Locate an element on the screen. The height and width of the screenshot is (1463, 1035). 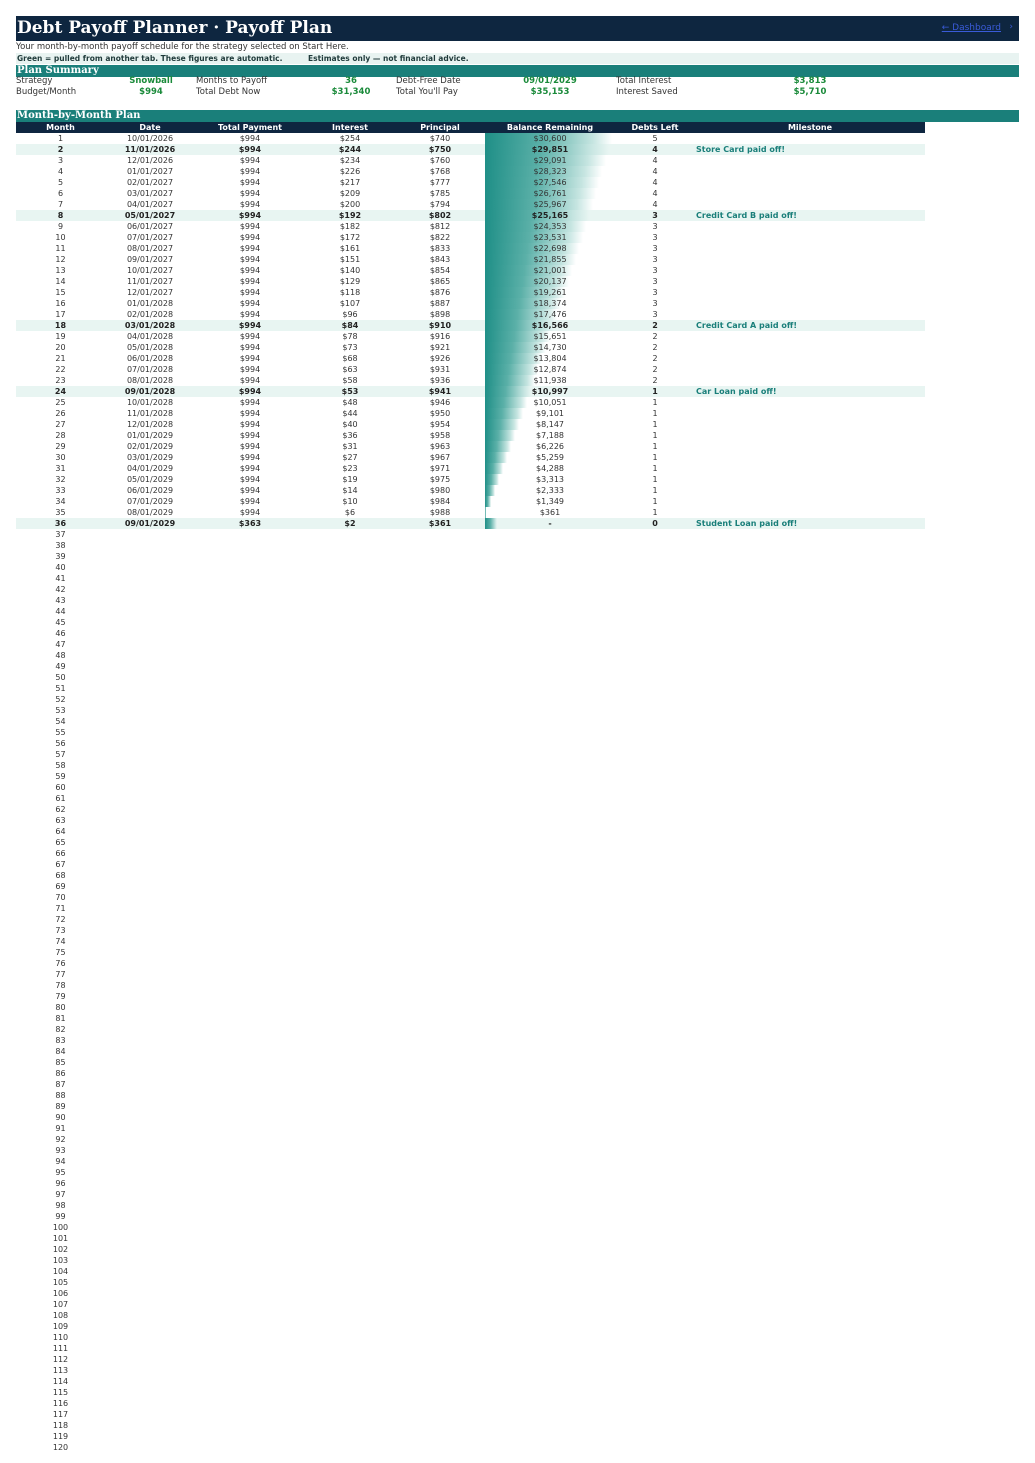
table-row: 69 is located at coordinates (470, 886).